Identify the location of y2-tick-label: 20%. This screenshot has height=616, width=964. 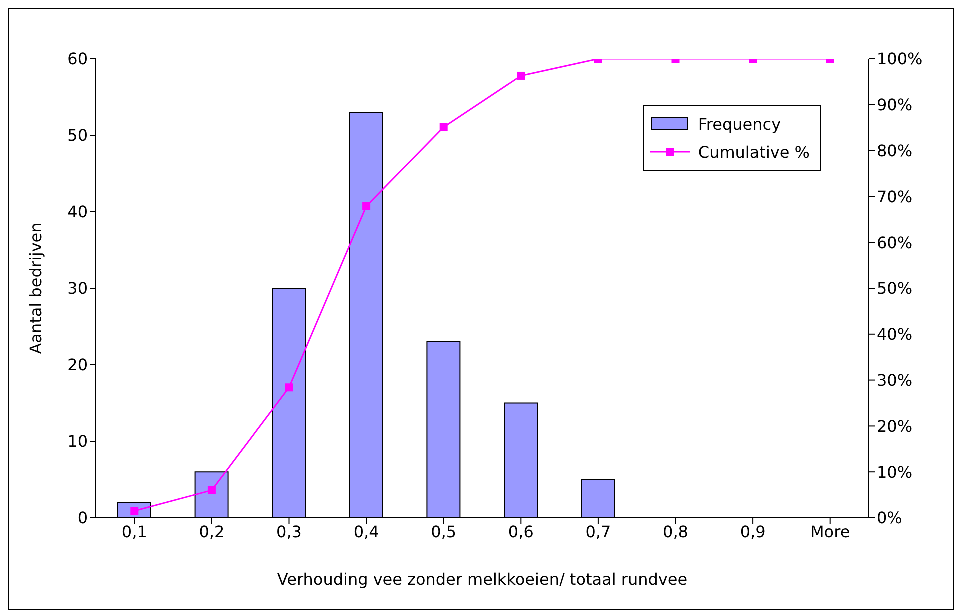
(895, 426).